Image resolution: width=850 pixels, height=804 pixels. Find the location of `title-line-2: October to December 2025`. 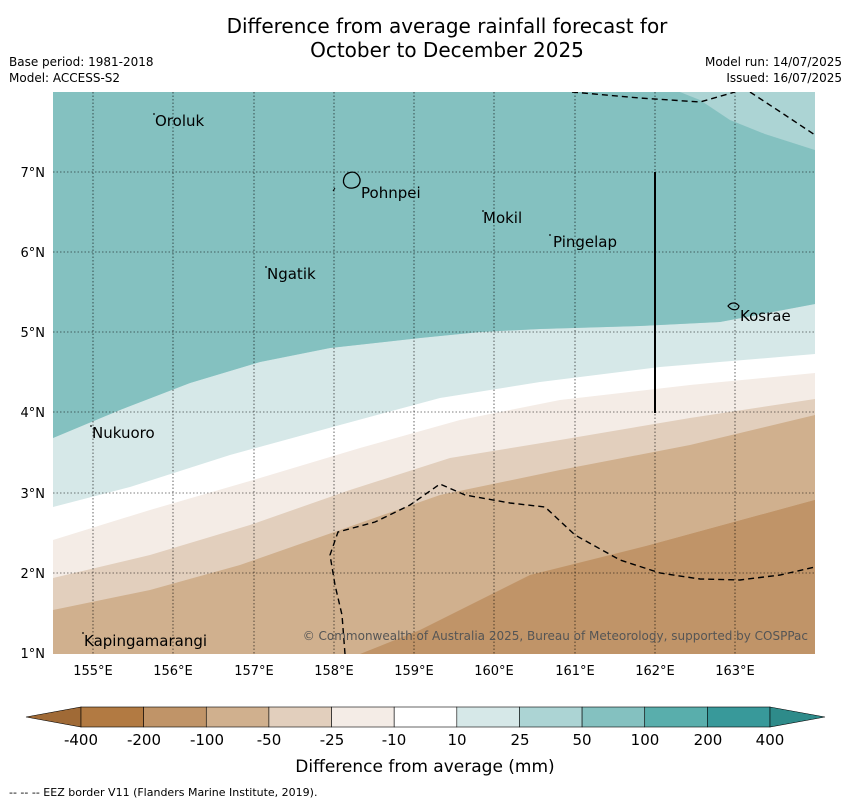

title-line-2: October to December 2025 is located at coordinates (447, 50).